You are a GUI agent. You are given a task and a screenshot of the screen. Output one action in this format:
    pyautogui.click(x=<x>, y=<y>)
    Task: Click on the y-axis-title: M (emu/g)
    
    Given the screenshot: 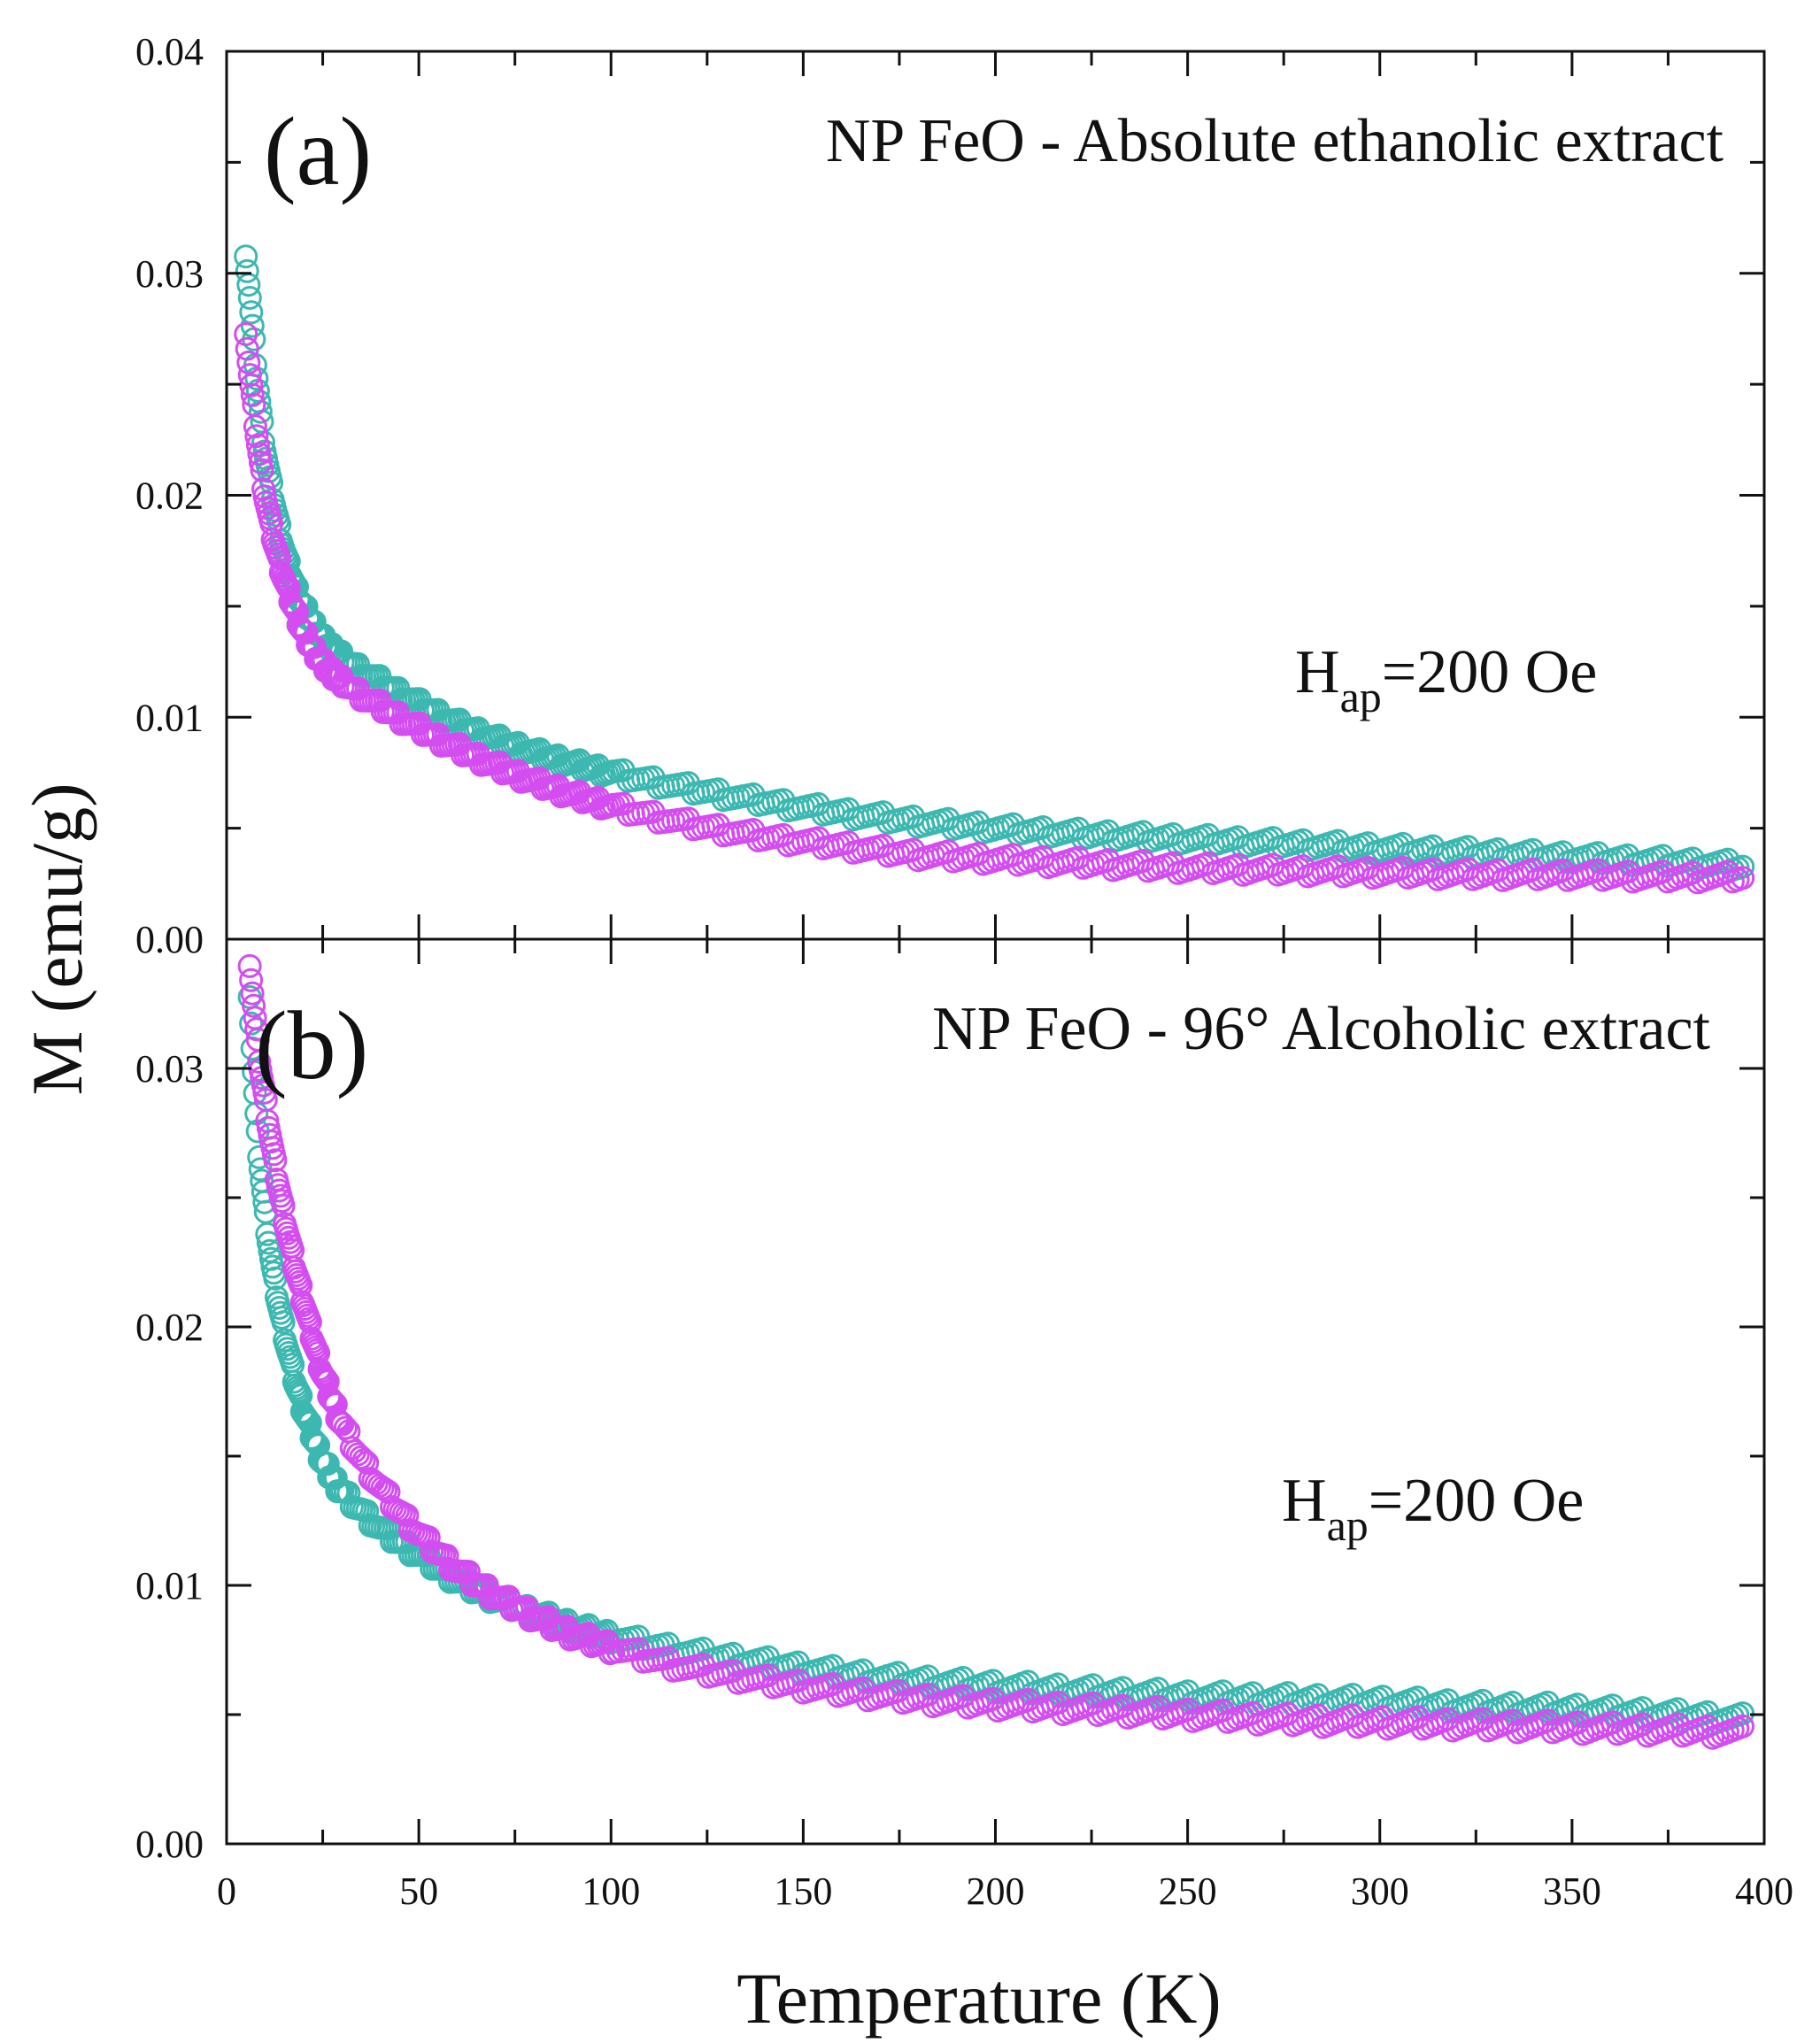 What is the action you would take?
    pyautogui.click(x=57, y=939)
    